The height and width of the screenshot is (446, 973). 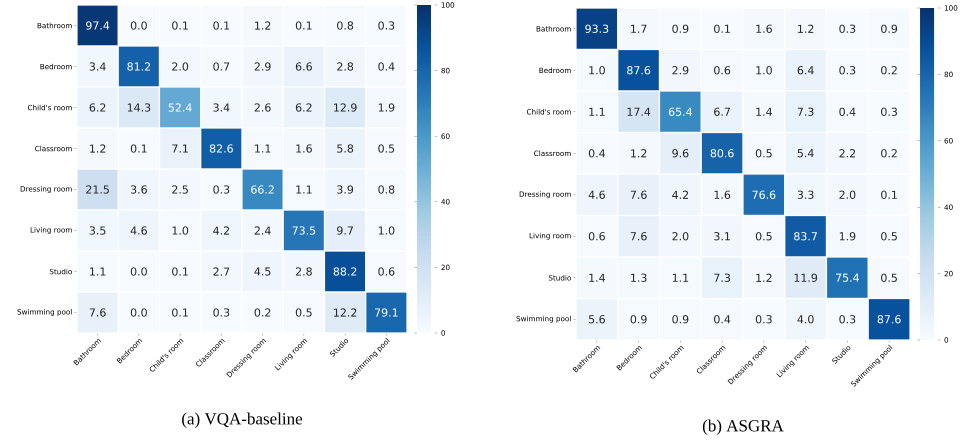 I want to click on data-label: 5.6, so click(x=596, y=319).